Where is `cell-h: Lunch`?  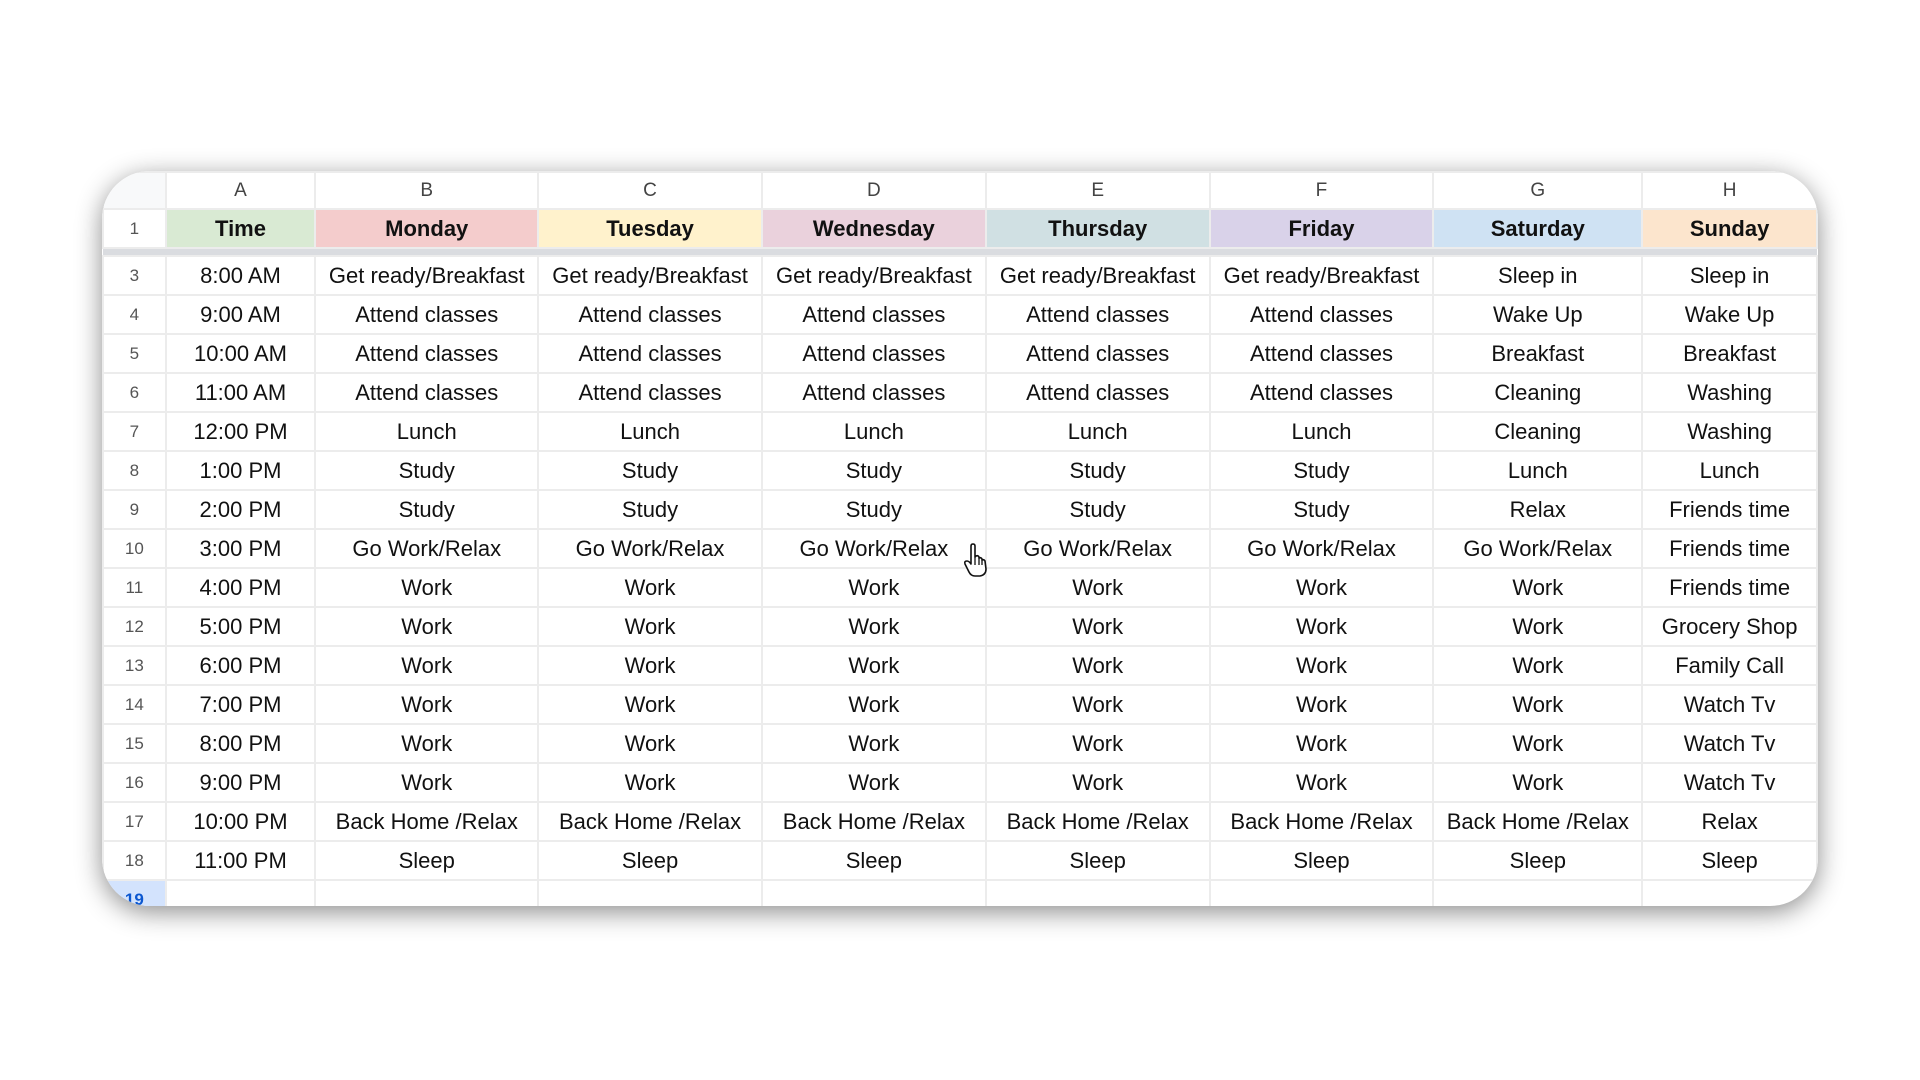 cell-h: Lunch is located at coordinates (1729, 470).